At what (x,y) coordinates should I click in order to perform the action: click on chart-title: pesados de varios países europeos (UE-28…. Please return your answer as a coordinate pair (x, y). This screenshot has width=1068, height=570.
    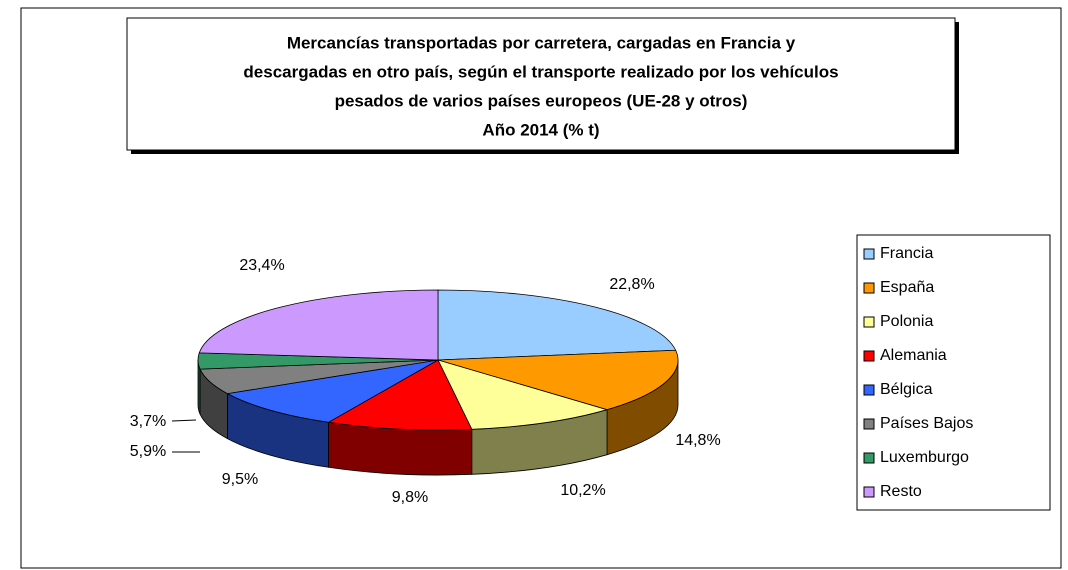
    Looking at the image, I should click on (541, 100).